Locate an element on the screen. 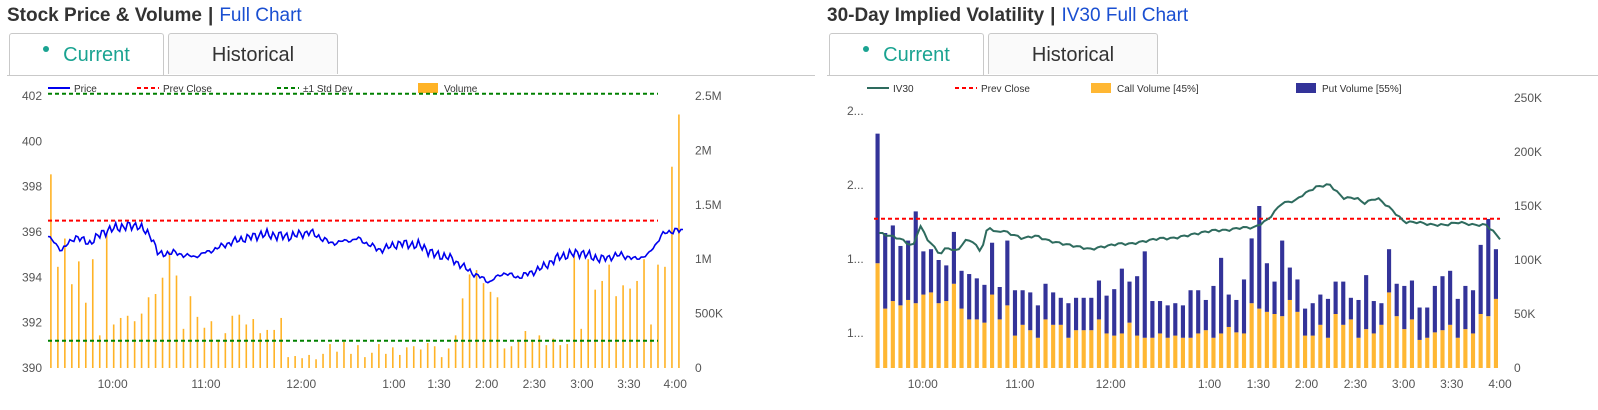 The width and height of the screenshot is (1598, 410). active-dot-icon is located at coordinates (46, 48).